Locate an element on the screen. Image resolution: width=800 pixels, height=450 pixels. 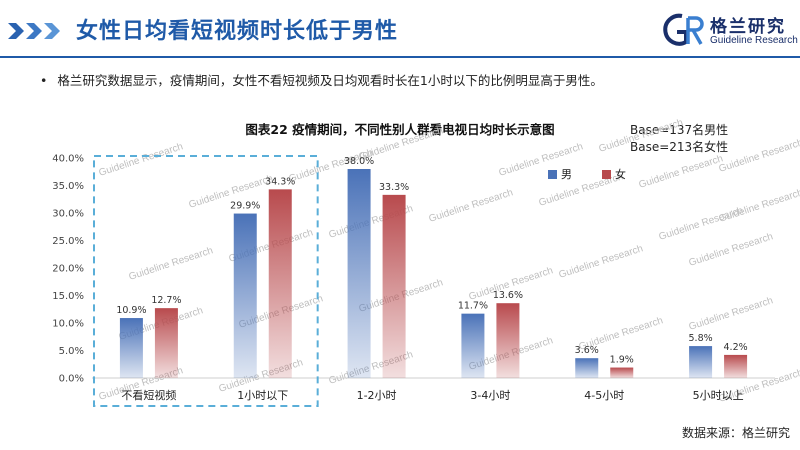
y-tick-label: 40.0% is located at coordinates (68, 159).